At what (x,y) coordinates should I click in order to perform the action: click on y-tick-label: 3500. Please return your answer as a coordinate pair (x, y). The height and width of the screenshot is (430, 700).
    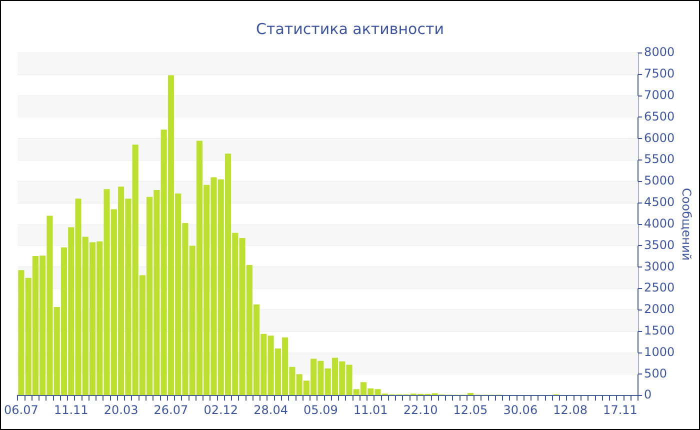
    Looking at the image, I should click on (659, 245).